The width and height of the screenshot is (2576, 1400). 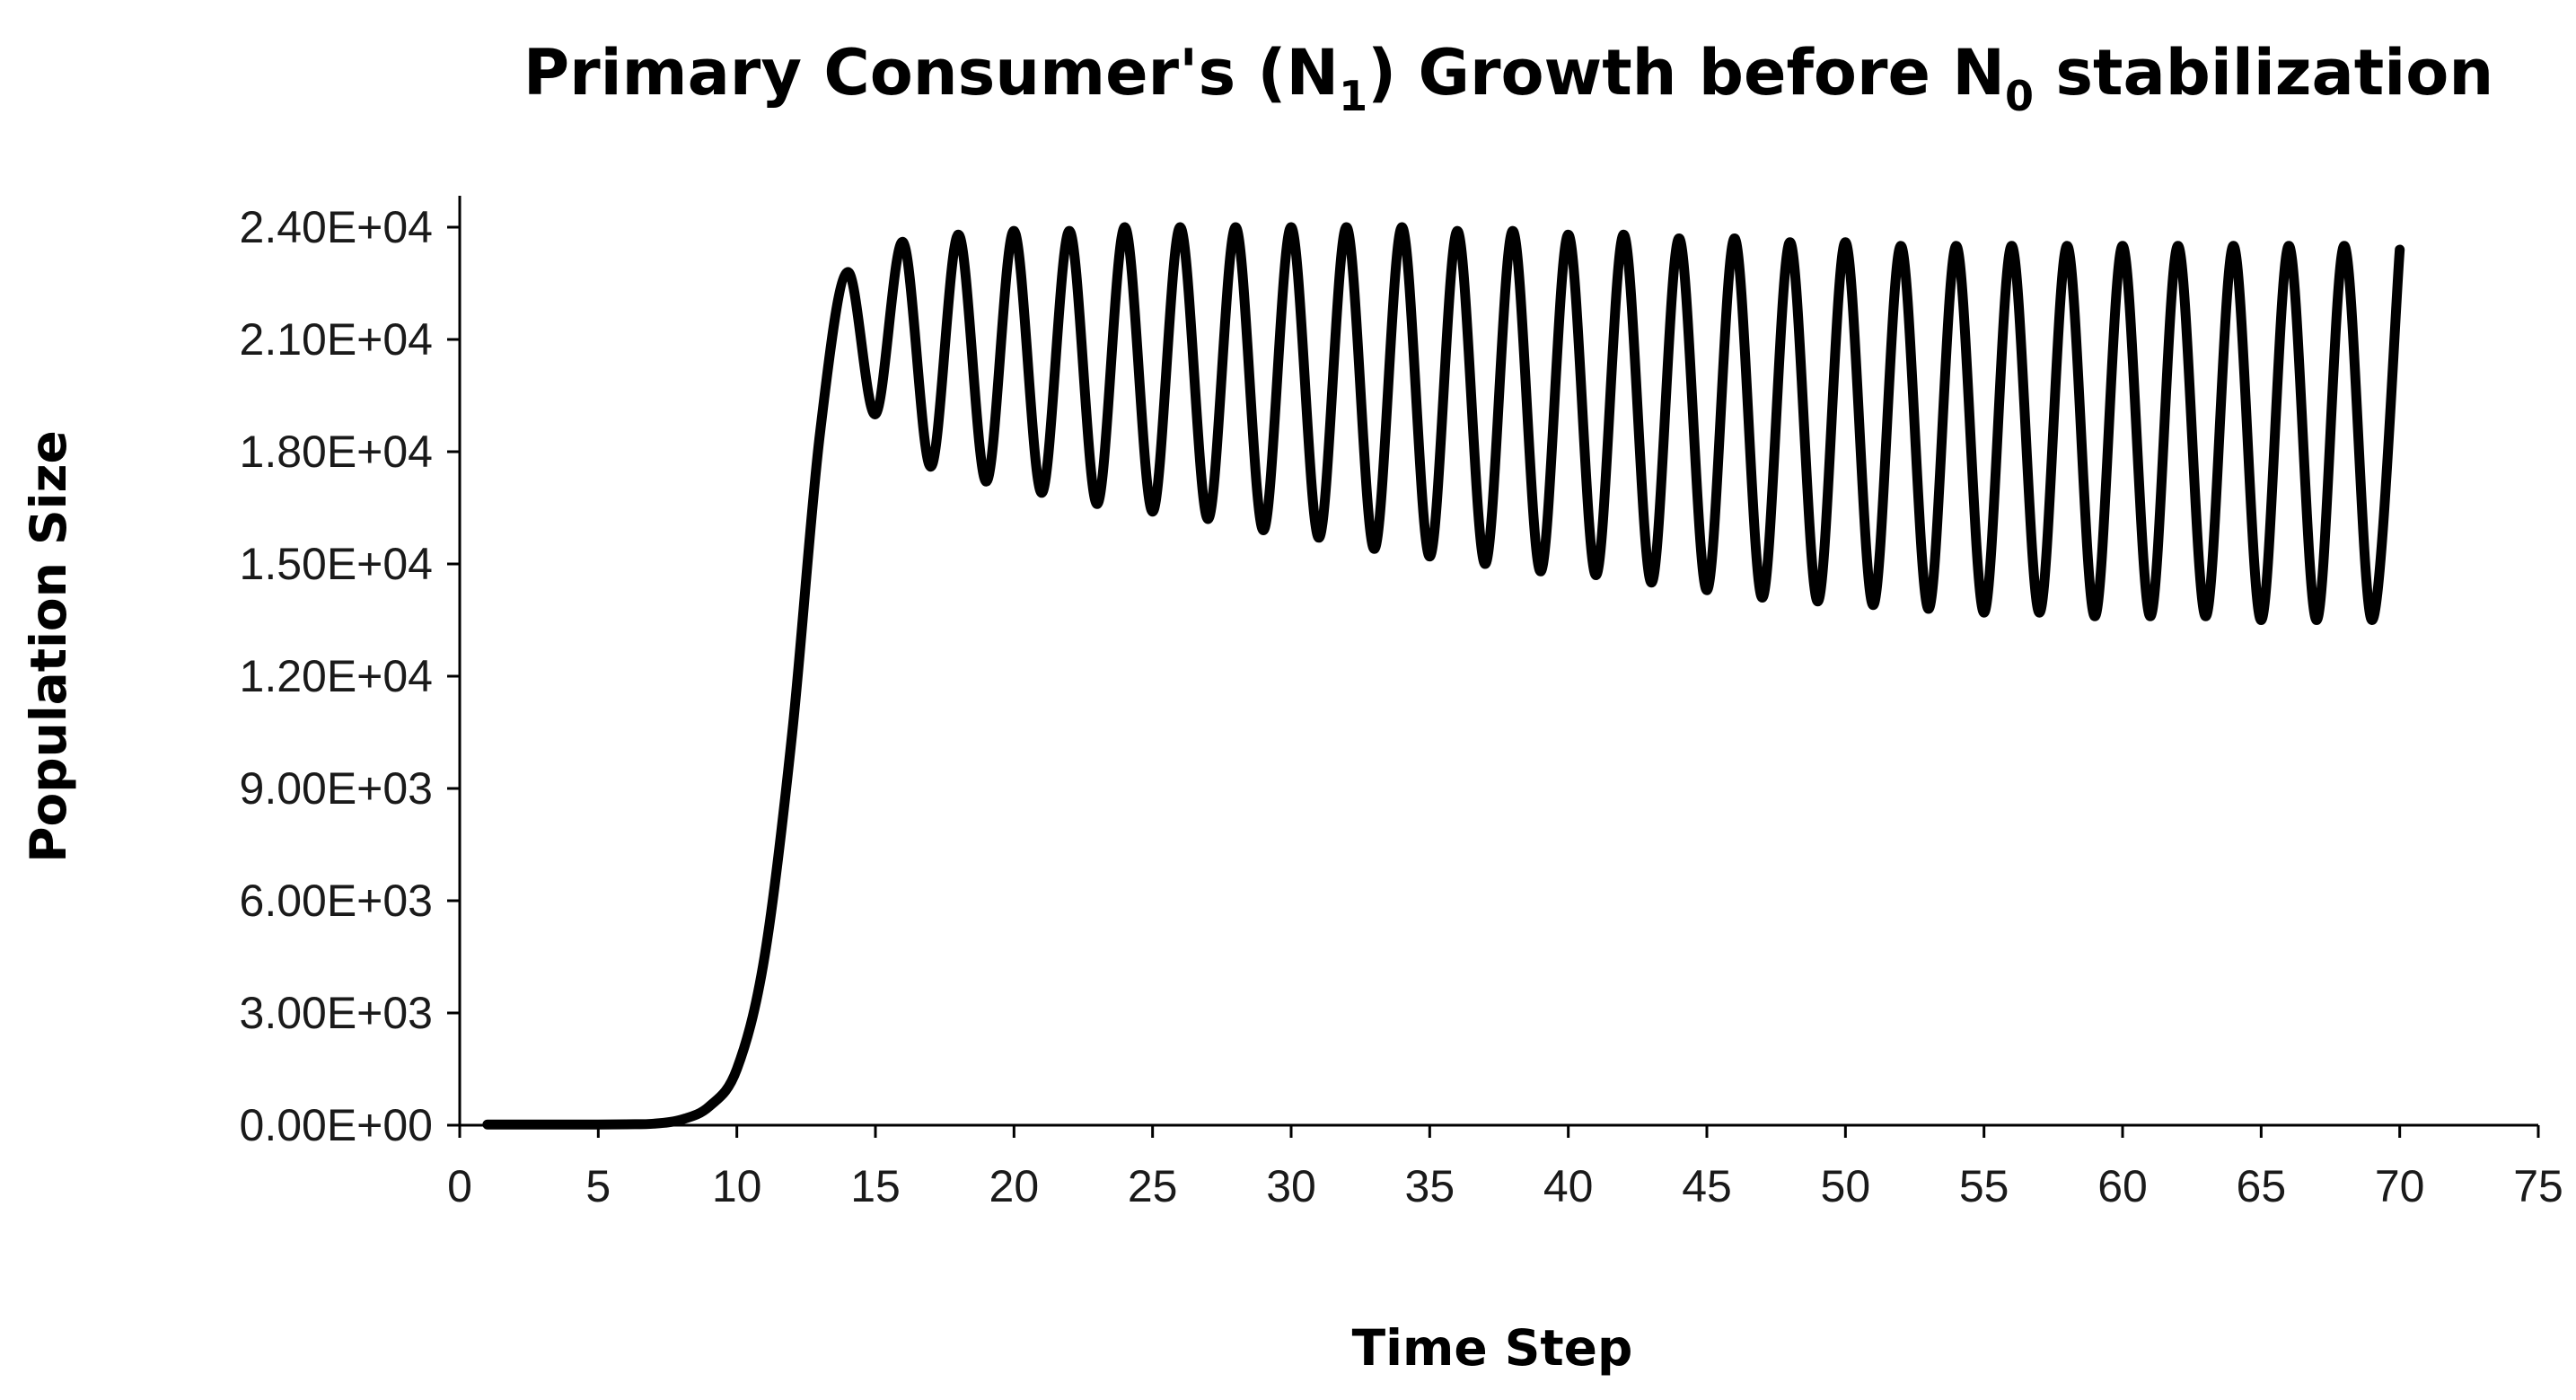 What do you see at coordinates (336, 789) in the screenshot?
I see `y-tick-label: 9.00E+03` at bounding box center [336, 789].